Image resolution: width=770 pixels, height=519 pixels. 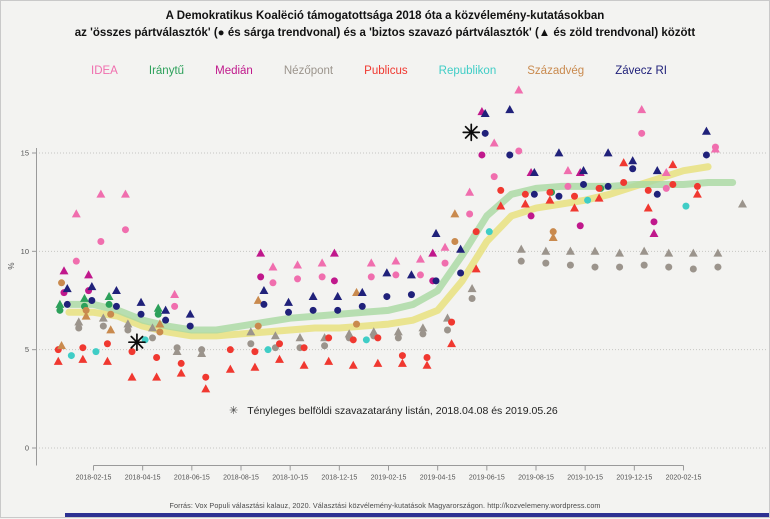 I want to click on y-axis: 0 5 10 15%, so click(x=22, y=307).